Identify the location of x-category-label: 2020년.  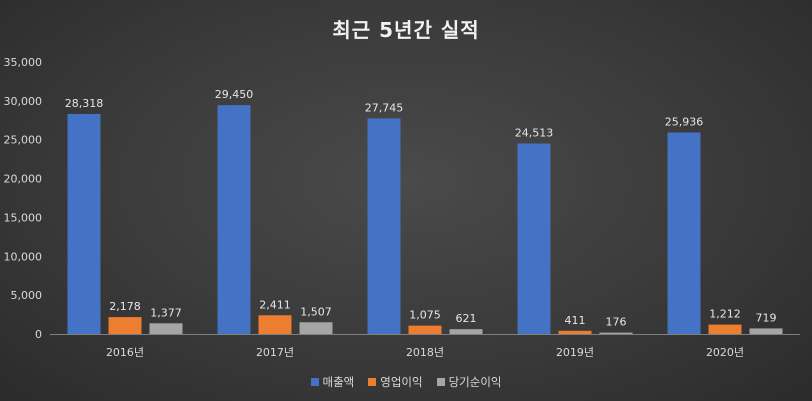
(725, 352).